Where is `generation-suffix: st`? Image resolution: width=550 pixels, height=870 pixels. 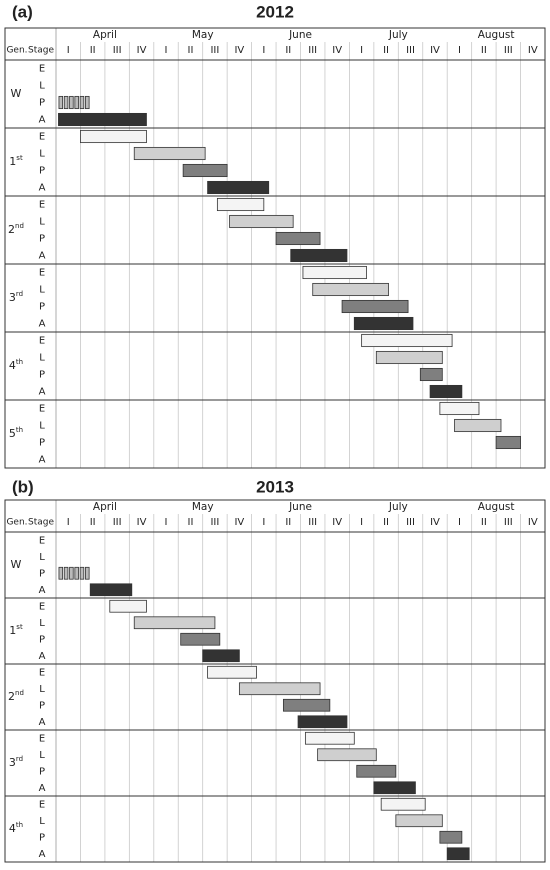 generation-suffix: st is located at coordinates (19, 627).